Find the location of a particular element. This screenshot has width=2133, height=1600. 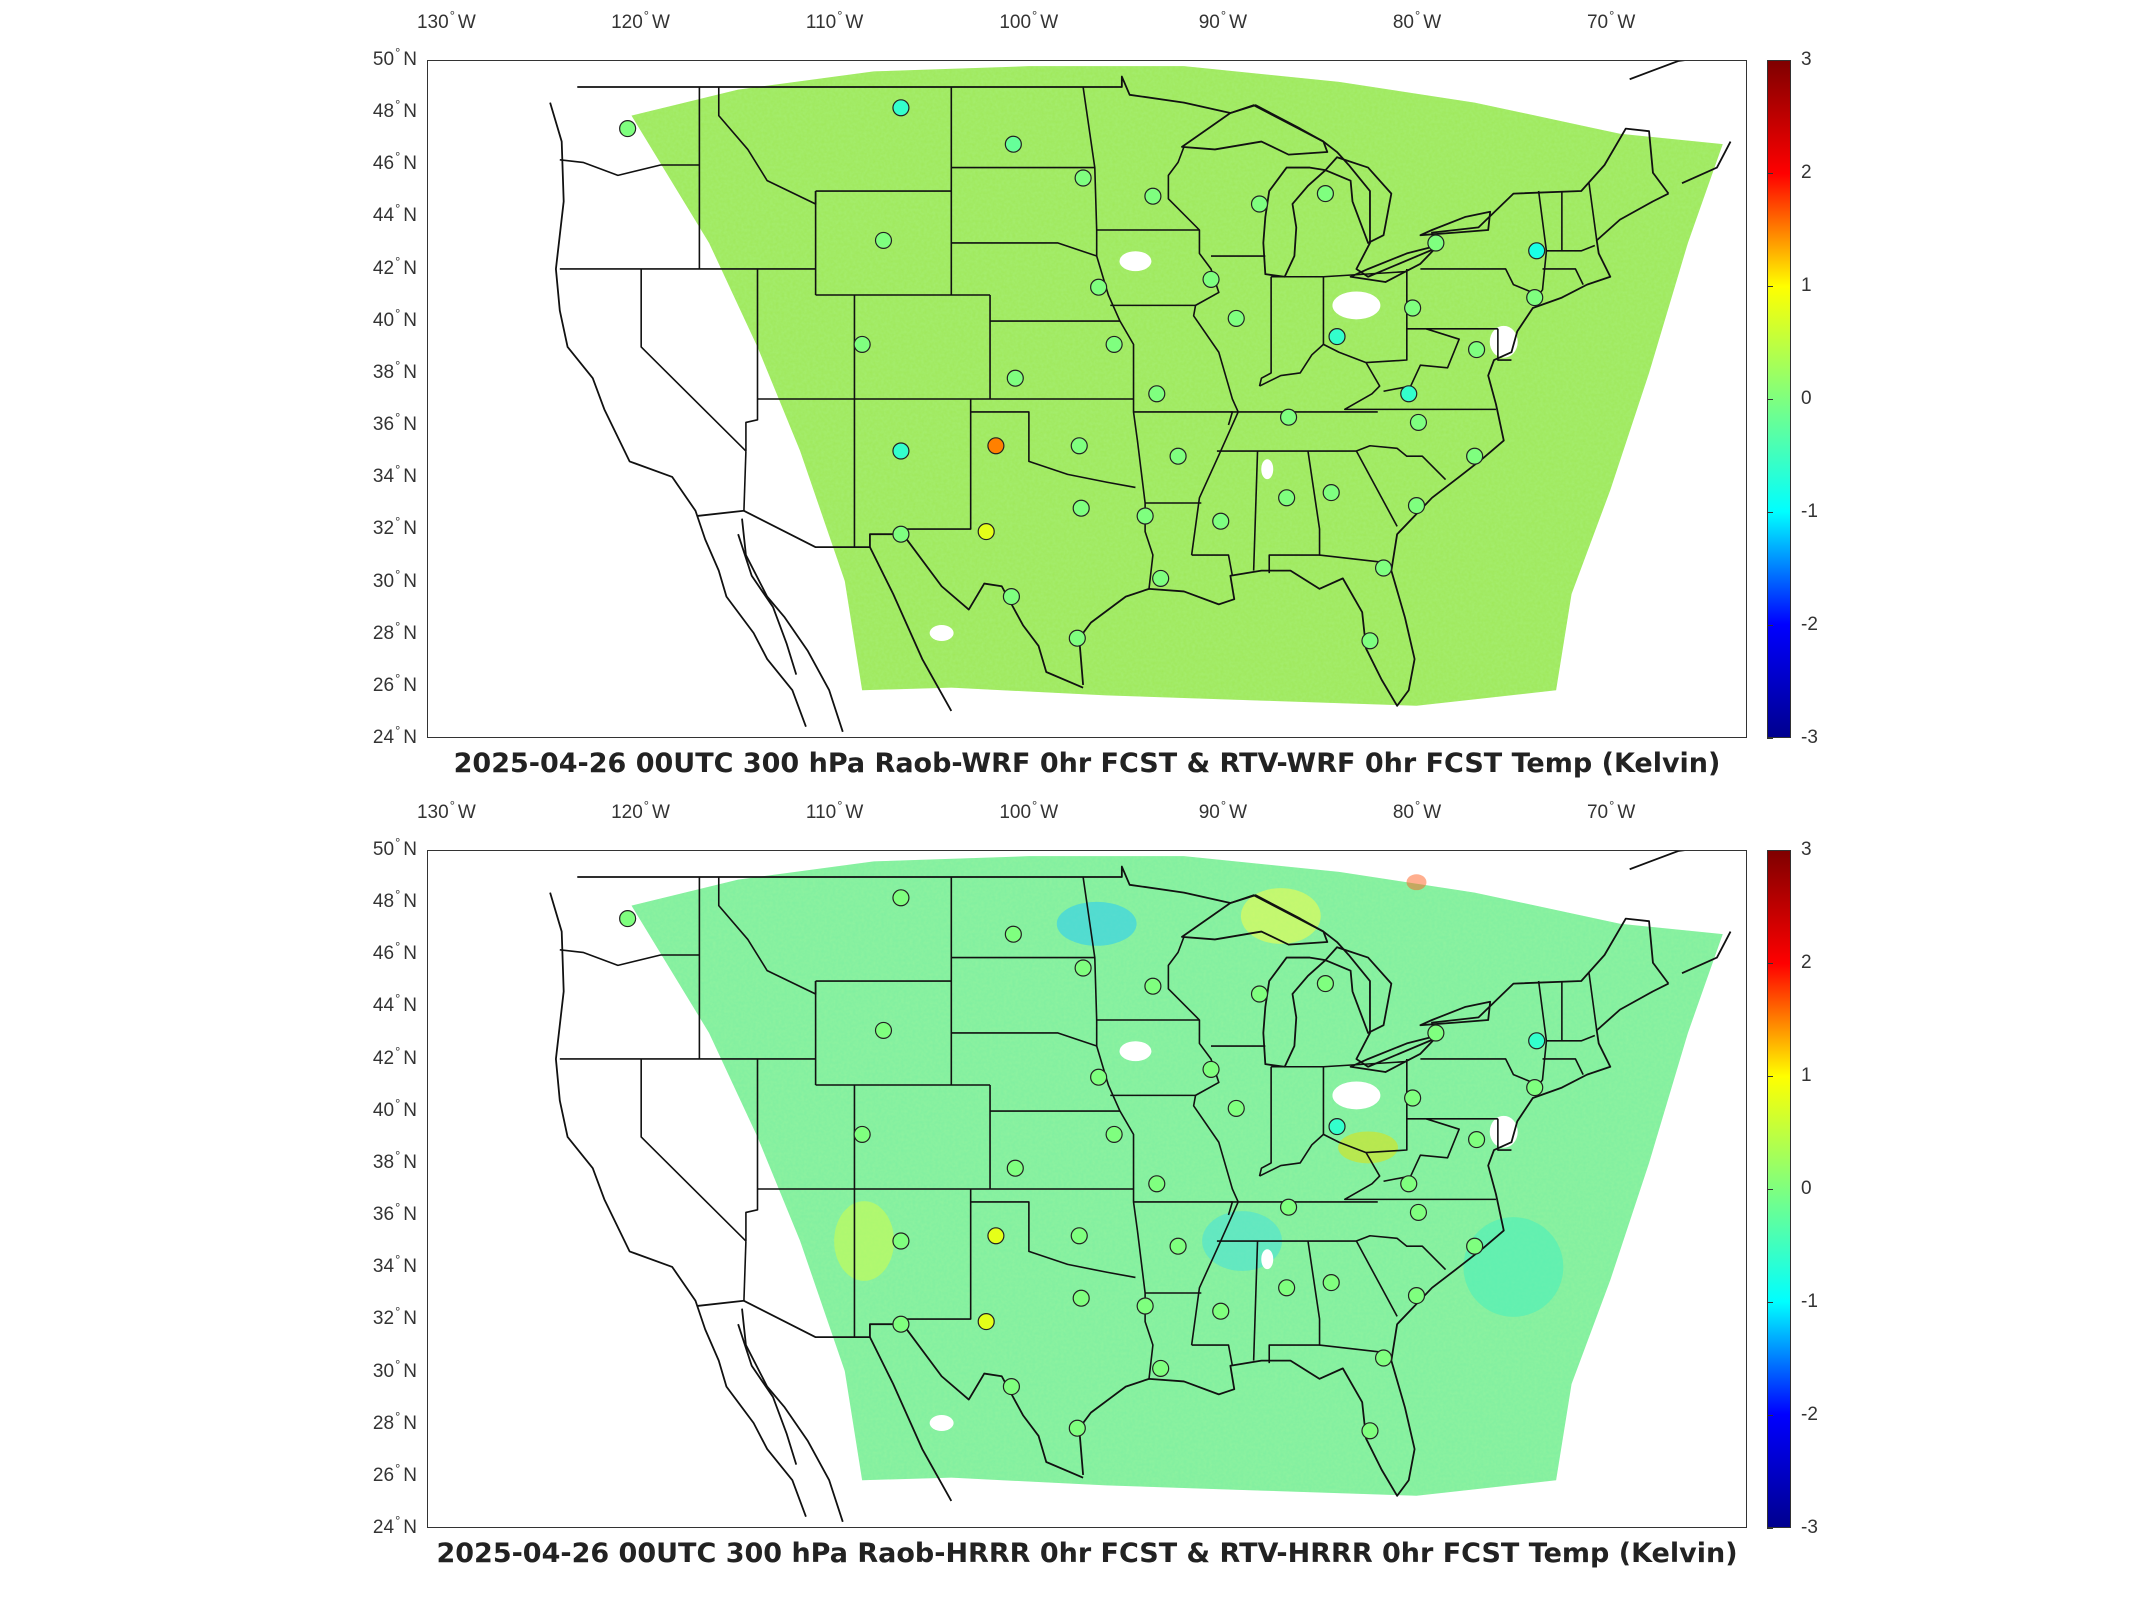

lat-tick-label: 24° N is located at coordinates (394, 736).